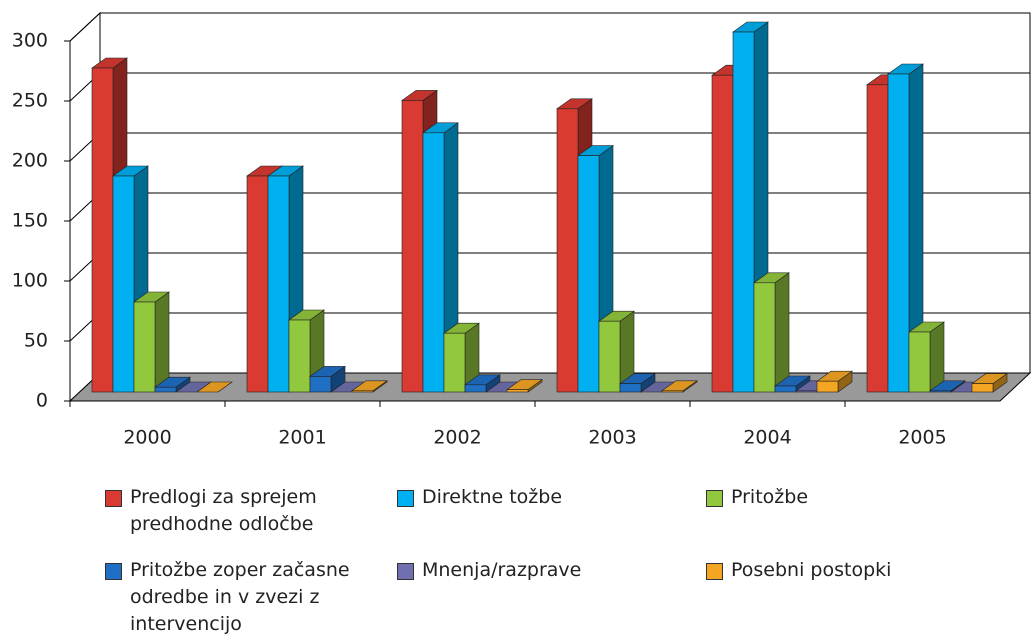 The image size is (1031, 643). What do you see at coordinates (922, 438) in the screenshot?
I see `x-tick-label: 2005` at bounding box center [922, 438].